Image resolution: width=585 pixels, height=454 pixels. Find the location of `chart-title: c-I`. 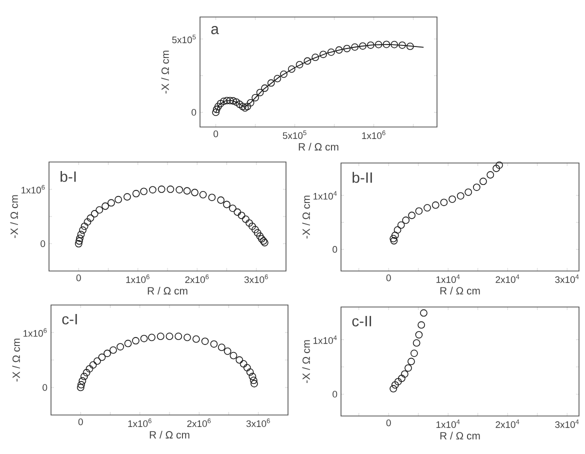

chart-title: c-I is located at coordinates (69, 319).